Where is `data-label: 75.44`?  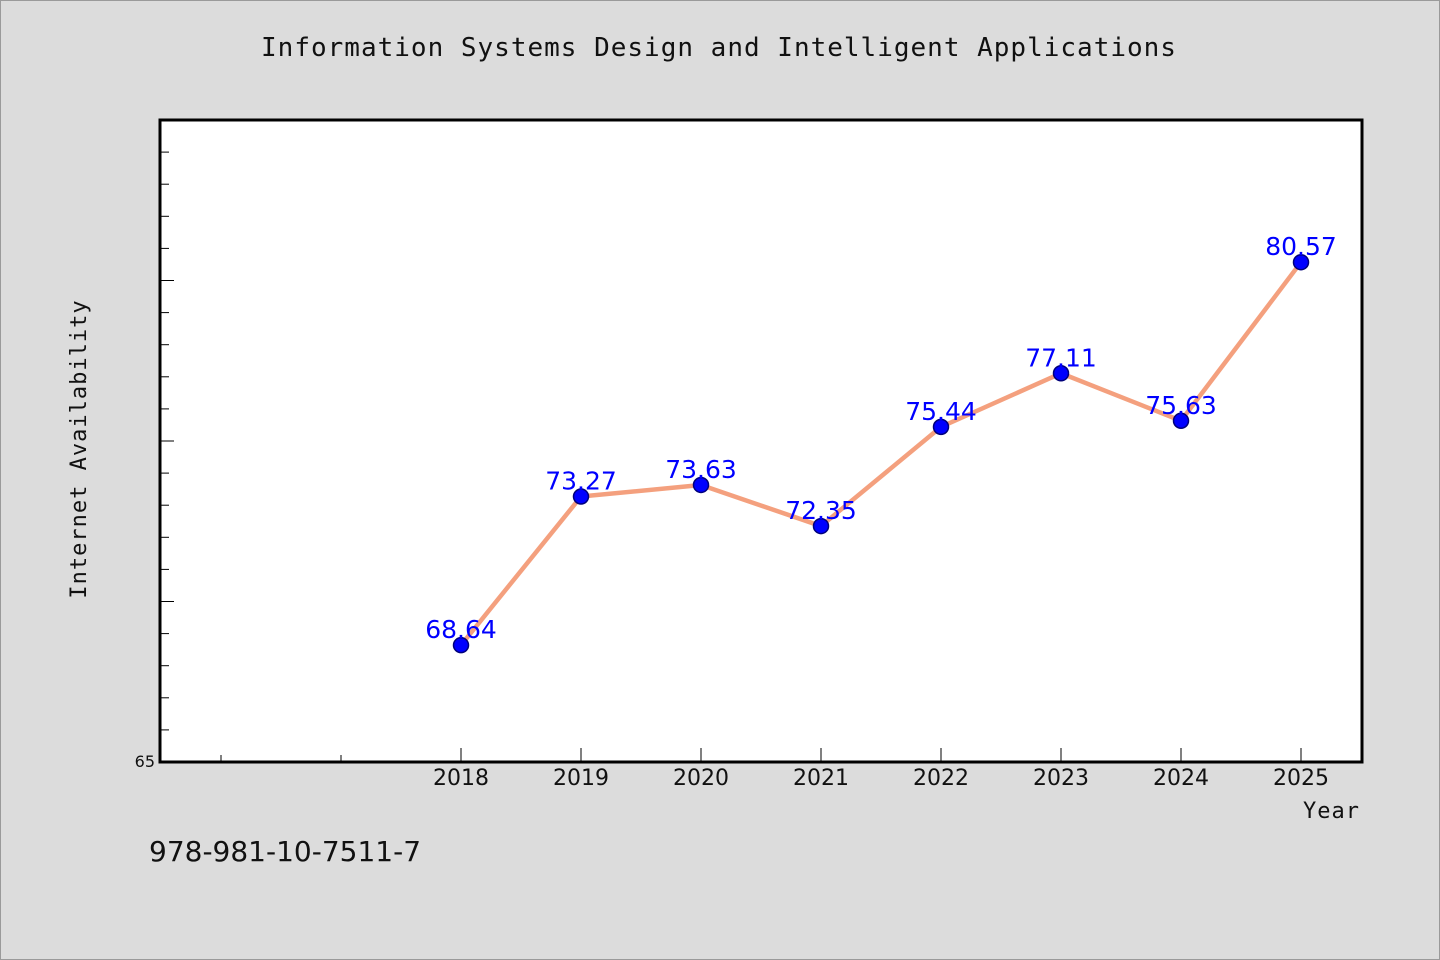
data-label: 75.44 is located at coordinates (941, 411).